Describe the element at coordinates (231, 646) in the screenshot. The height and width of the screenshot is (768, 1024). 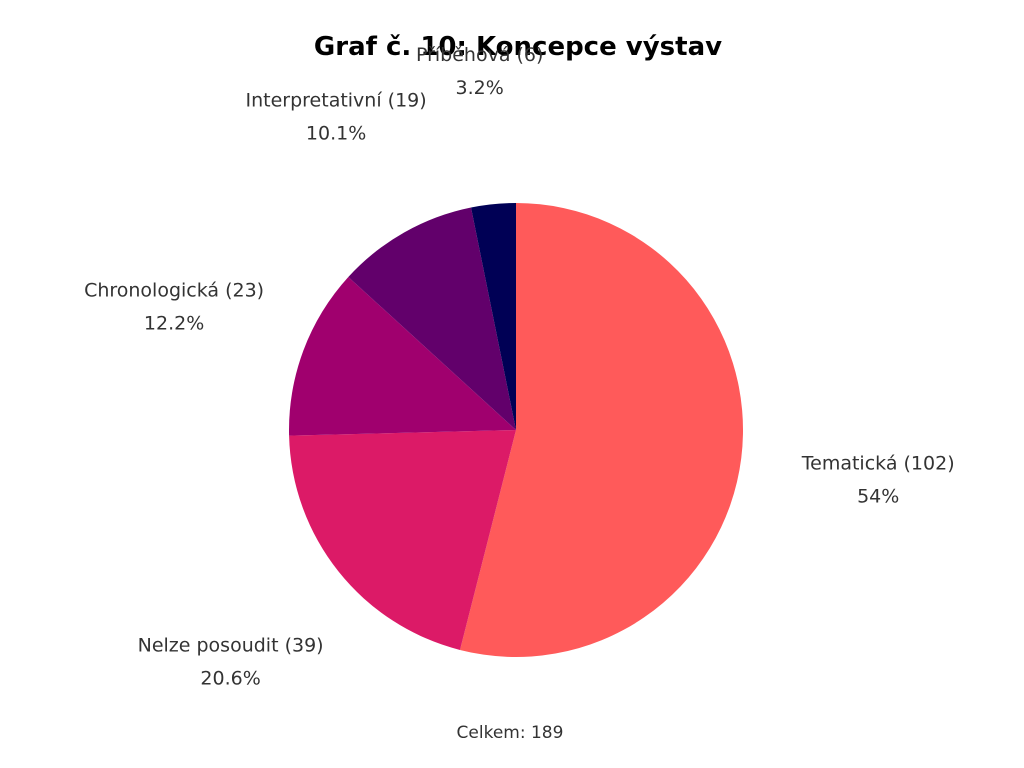
I see `slice-label: Nelze posoudit (39)` at that location.